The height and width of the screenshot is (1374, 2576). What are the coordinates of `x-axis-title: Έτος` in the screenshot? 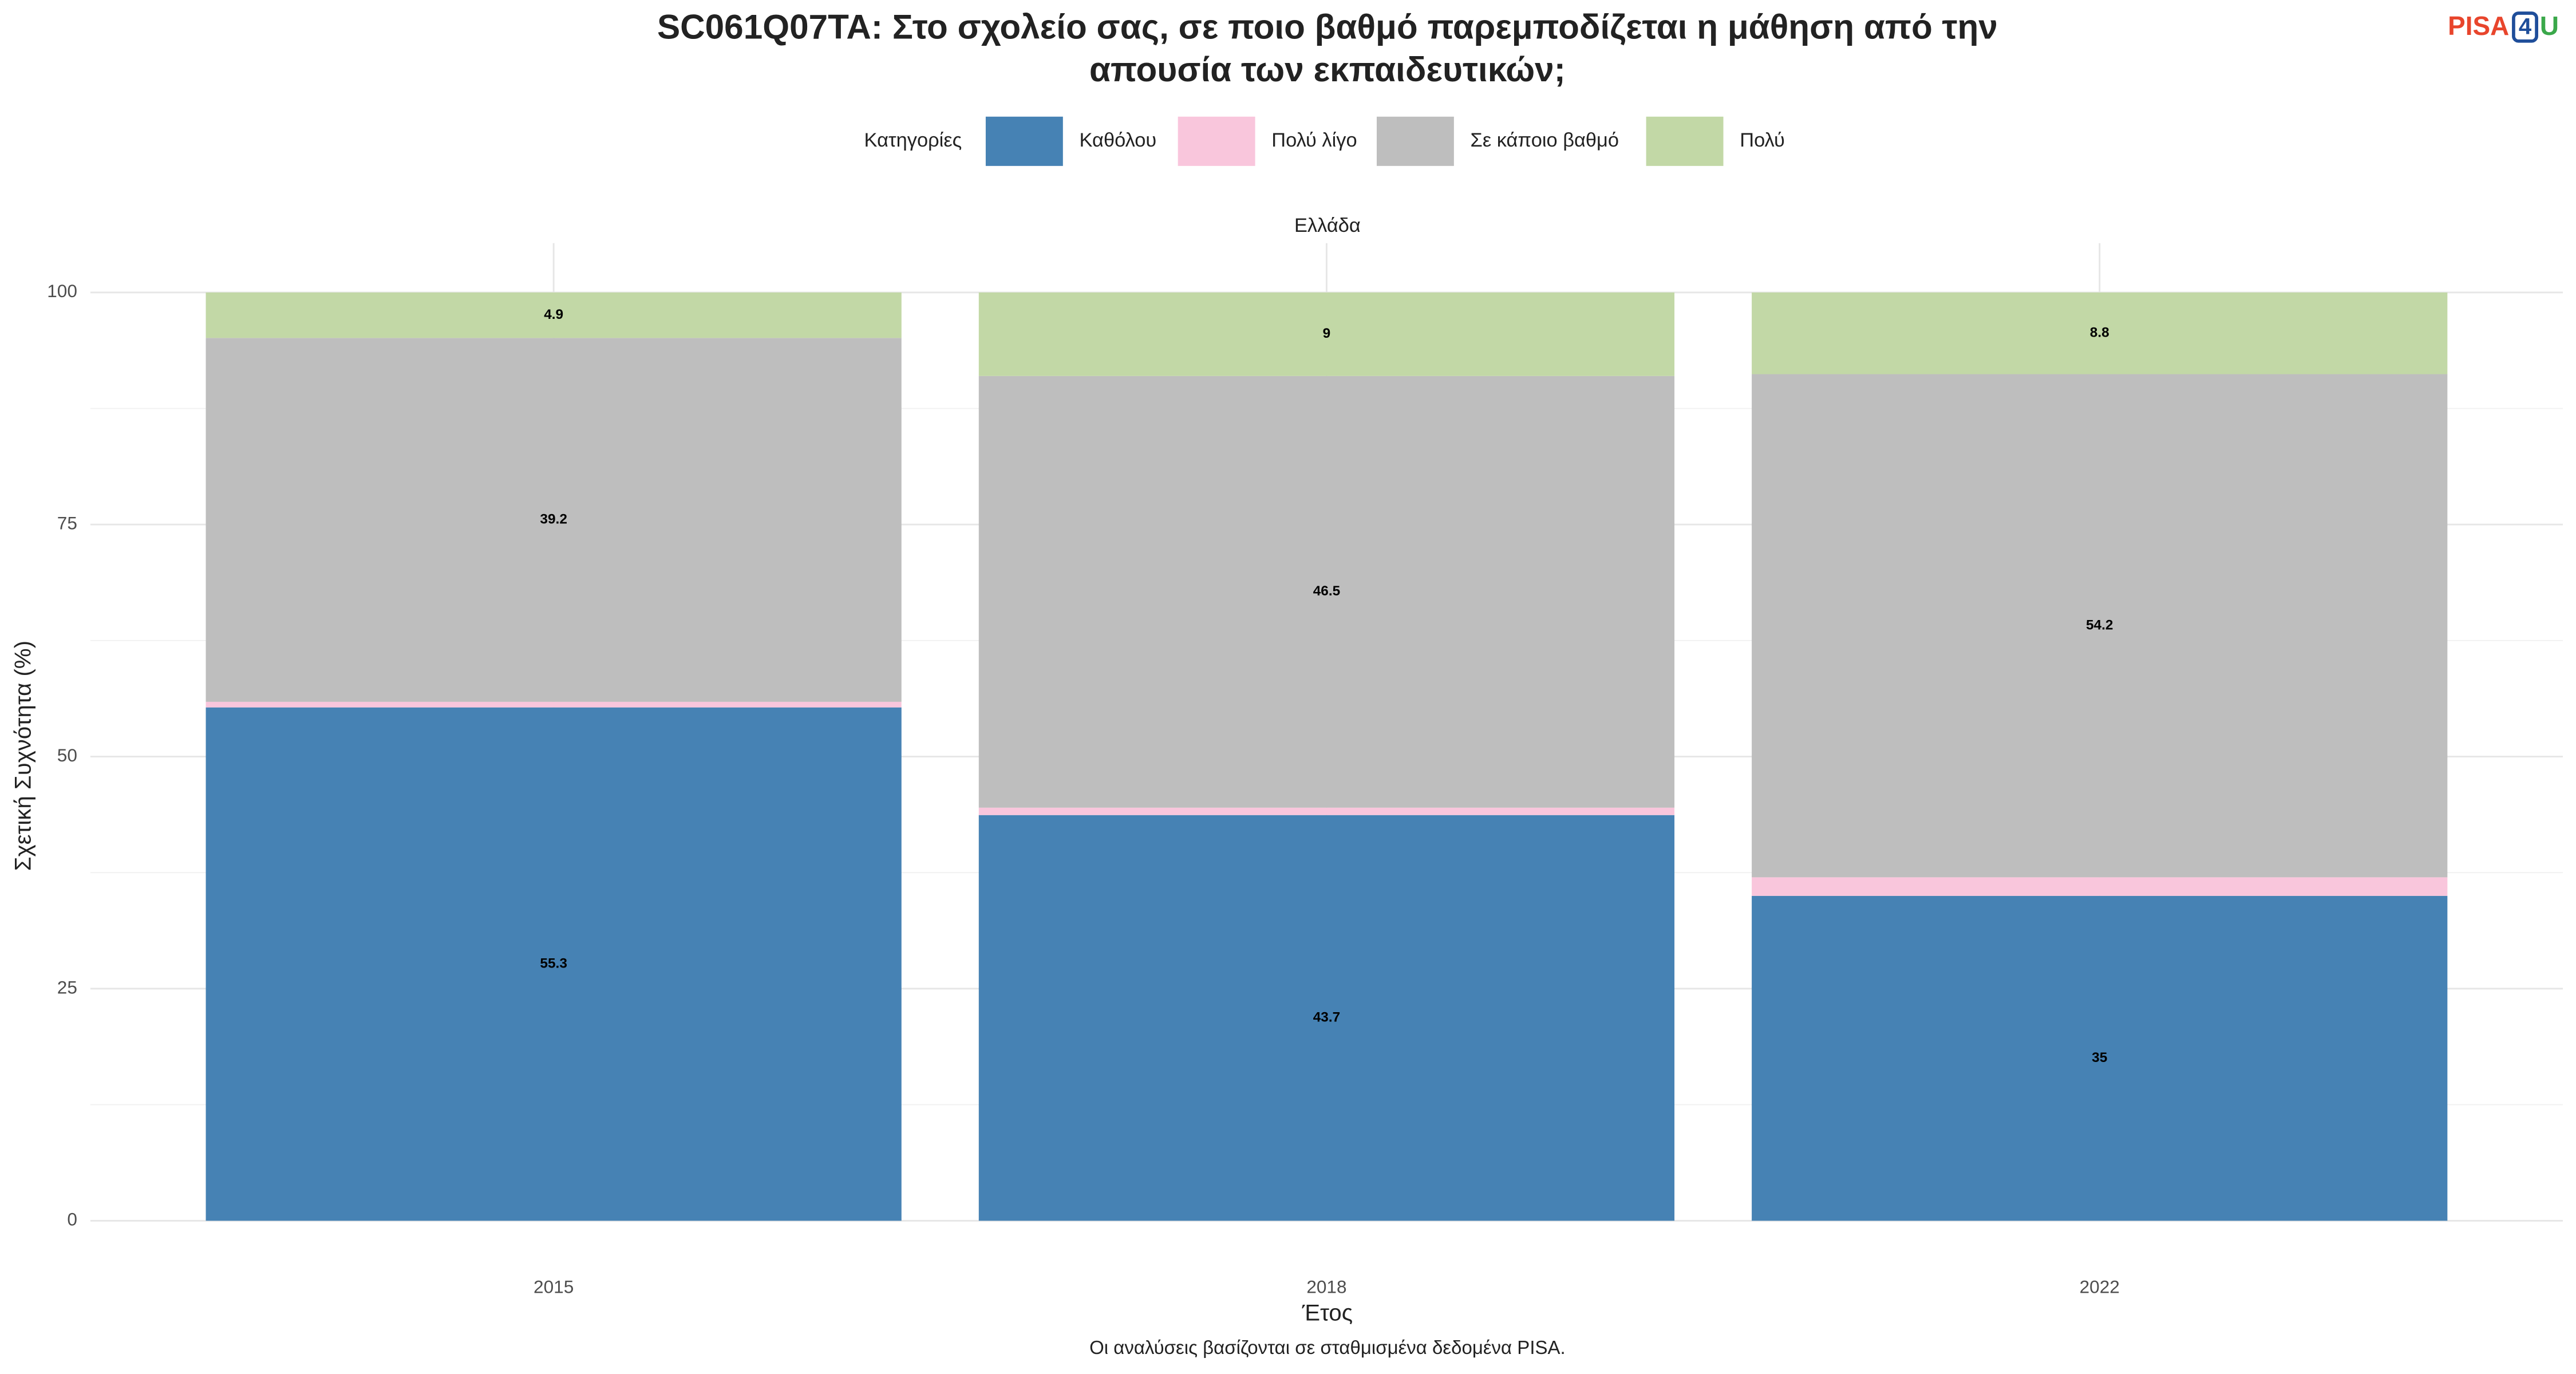 It's located at (1327, 1313).